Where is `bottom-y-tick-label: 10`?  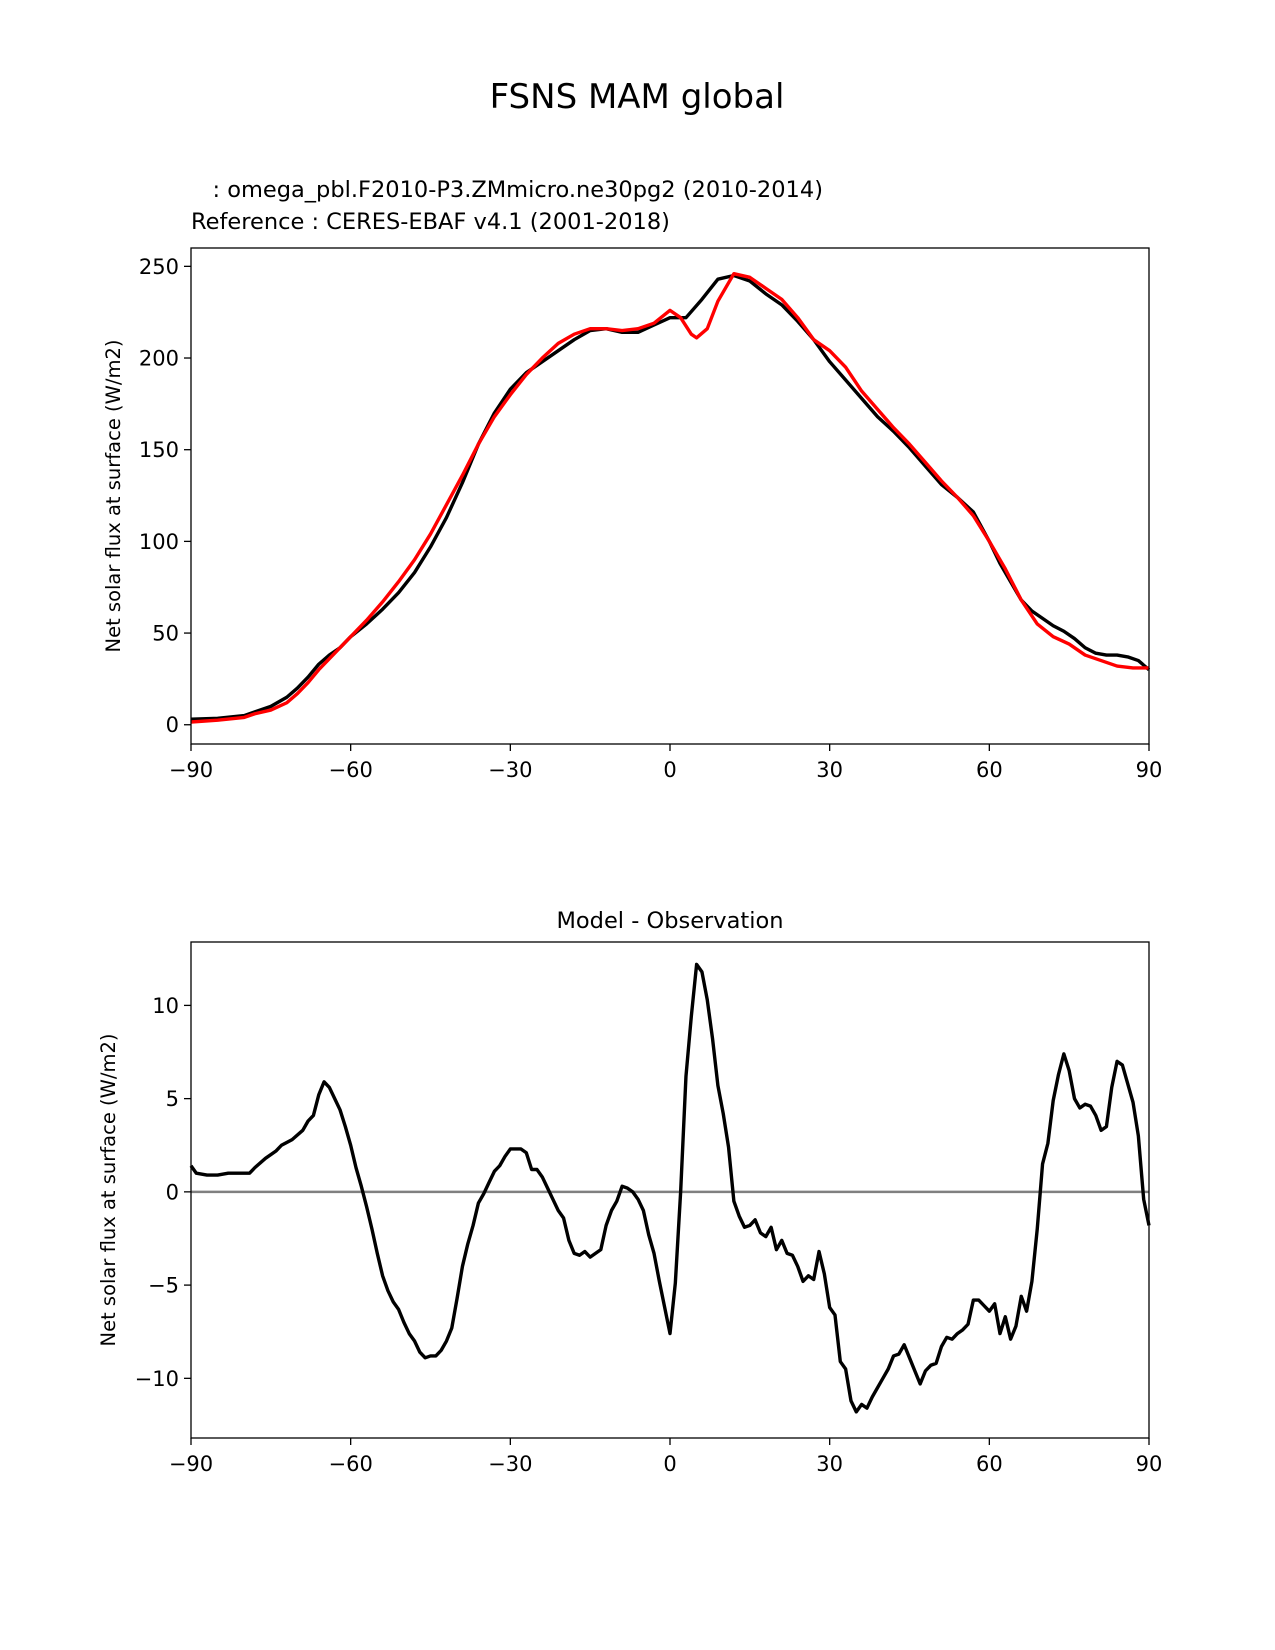 bottom-y-tick-label: 10 is located at coordinates (165, 1006).